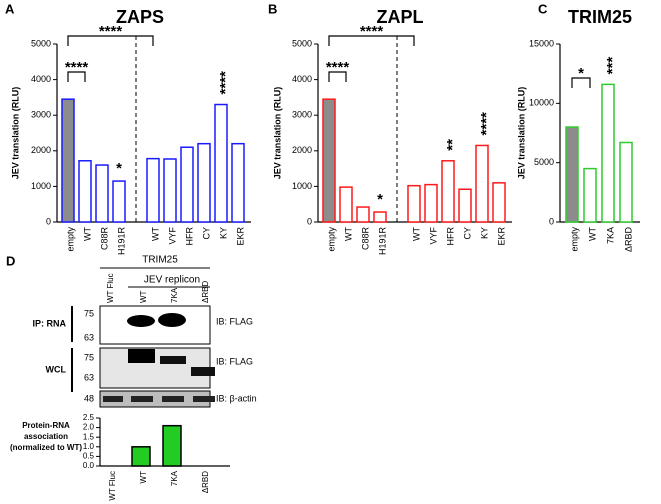 This screenshot has height=504, width=661. I want to click on x-tick-label: H191R, so click(121, 241).